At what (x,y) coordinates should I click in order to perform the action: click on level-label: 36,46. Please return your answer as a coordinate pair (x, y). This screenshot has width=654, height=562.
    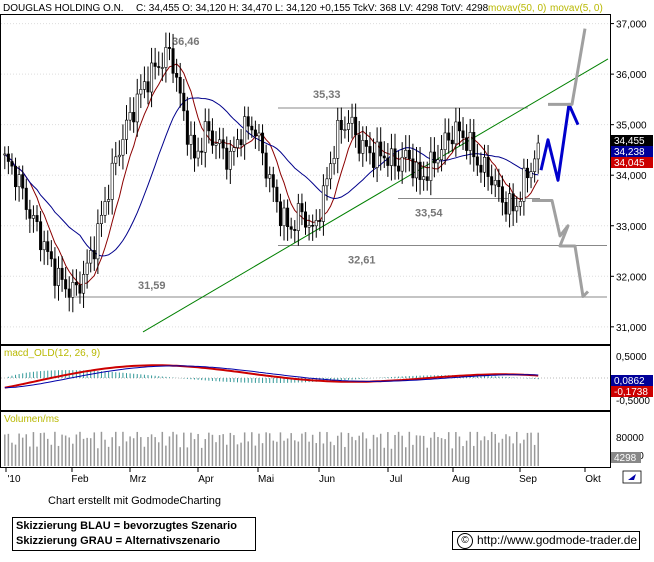
    Looking at the image, I should click on (186, 42).